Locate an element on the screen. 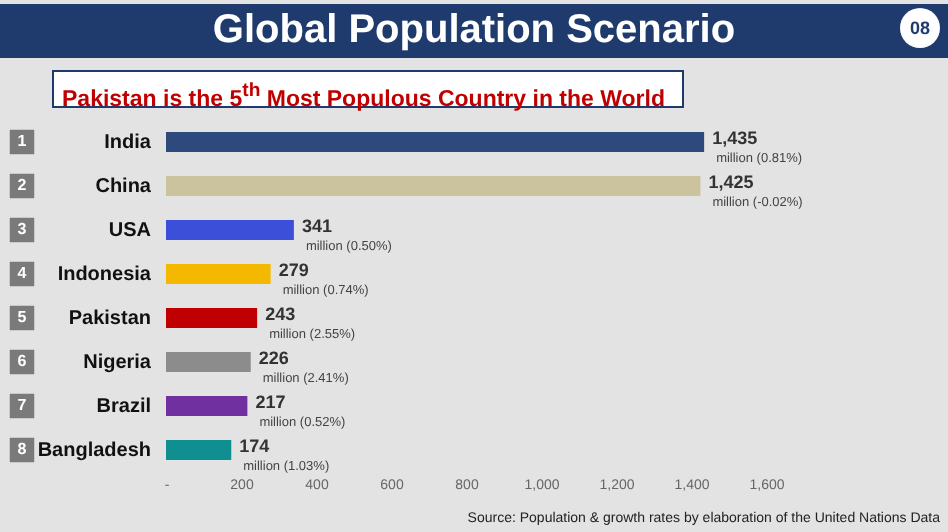 Image resolution: width=948 pixels, height=532 pixels. text: 8 is located at coordinates (22, 449).